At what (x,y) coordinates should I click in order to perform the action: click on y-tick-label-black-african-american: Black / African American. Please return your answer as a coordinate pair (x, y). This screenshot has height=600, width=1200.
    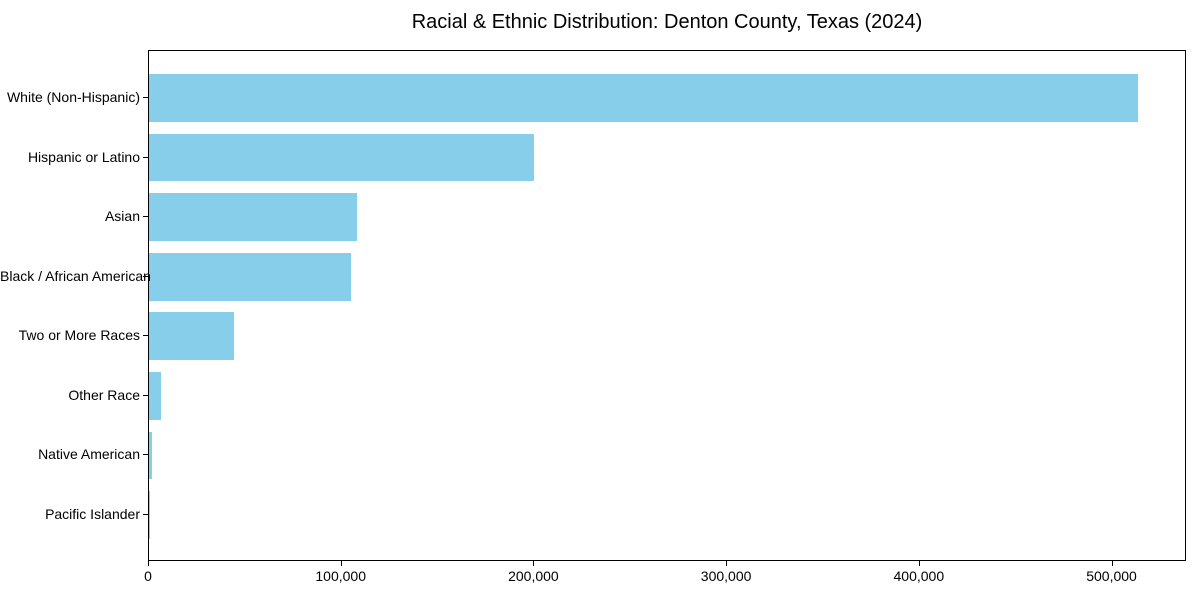
    Looking at the image, I should click on (75, 275).